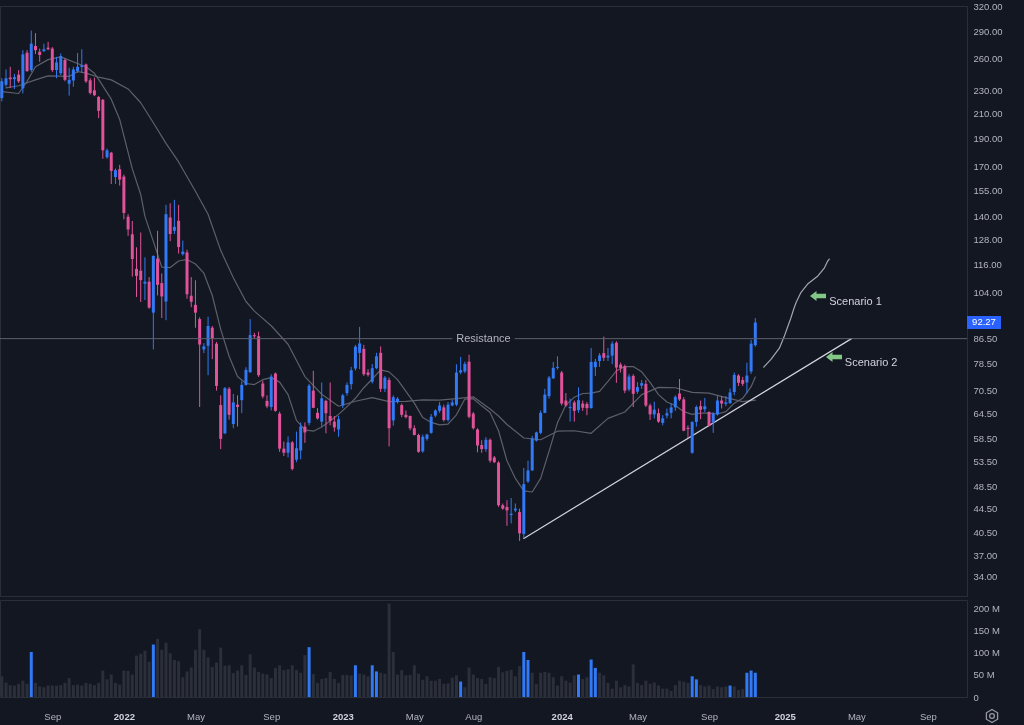  What do you see at coordinates (124, 716) in the screenshot?
I see `x-tick-label: 2022` at bounding box center [124, 716].